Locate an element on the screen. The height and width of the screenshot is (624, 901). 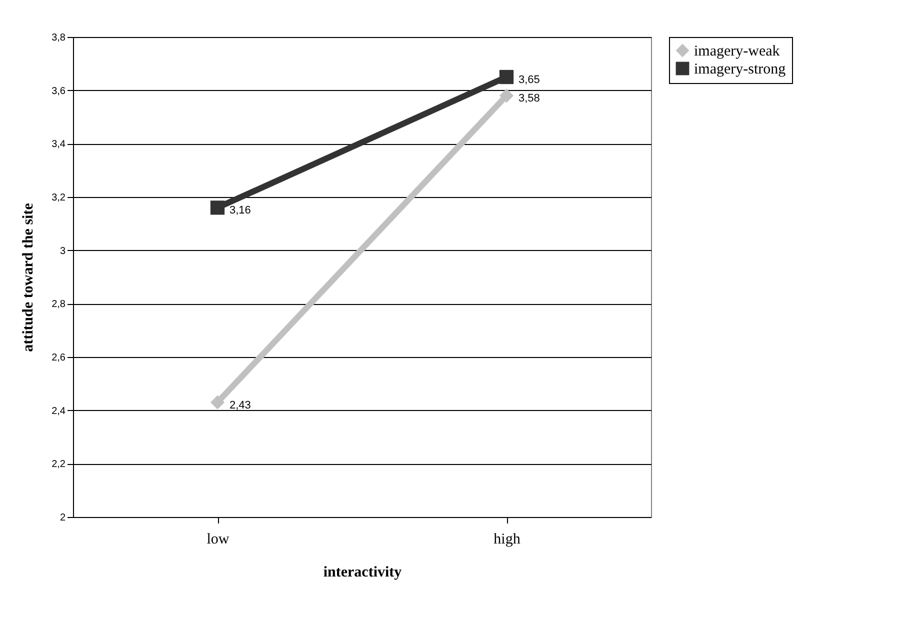
y-tick-label: 2,6 is located at coordinates (59, 358).